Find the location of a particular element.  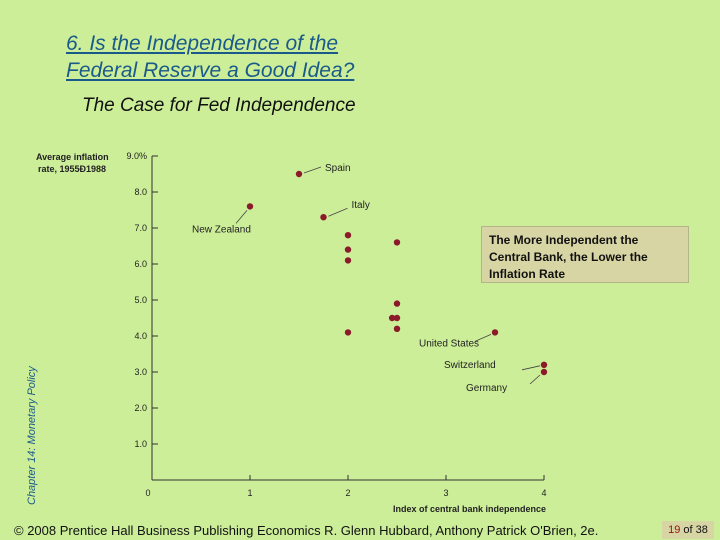

point-label: Germany is located at coordinates (486, 388).